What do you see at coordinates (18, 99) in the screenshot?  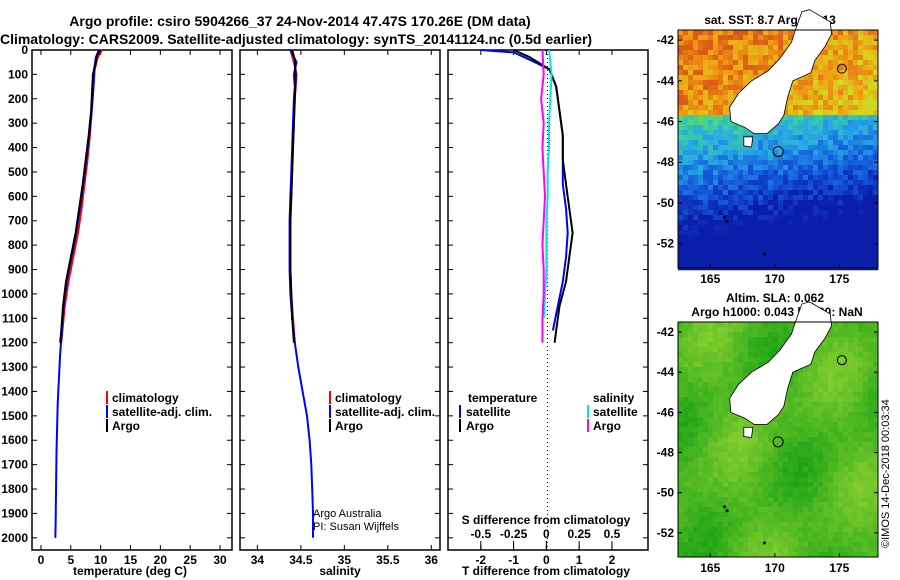 I see `depth-tick-label: 200` at bounding box center [18, 99].